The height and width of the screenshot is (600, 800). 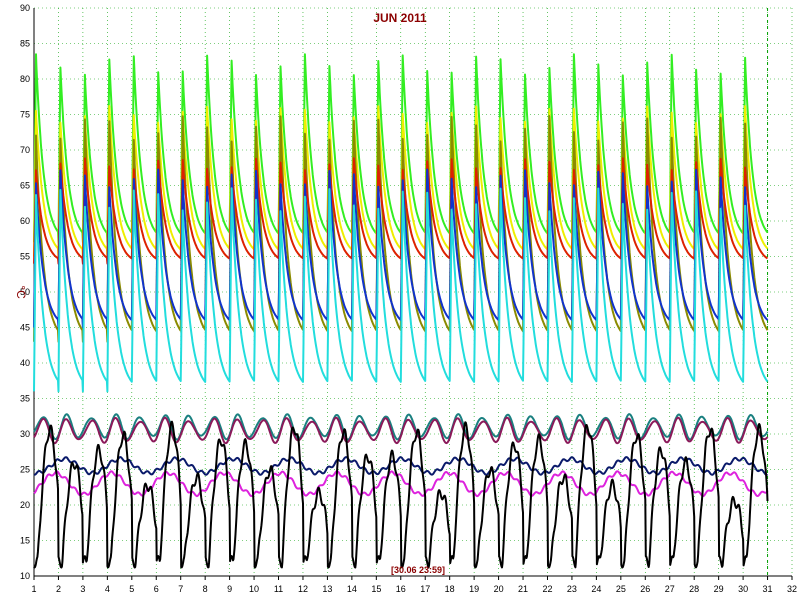 What do you see at coordinates (25, 292) in the screenshot?
I see `y-tick-label: 50` at bounding box center [25, 292].